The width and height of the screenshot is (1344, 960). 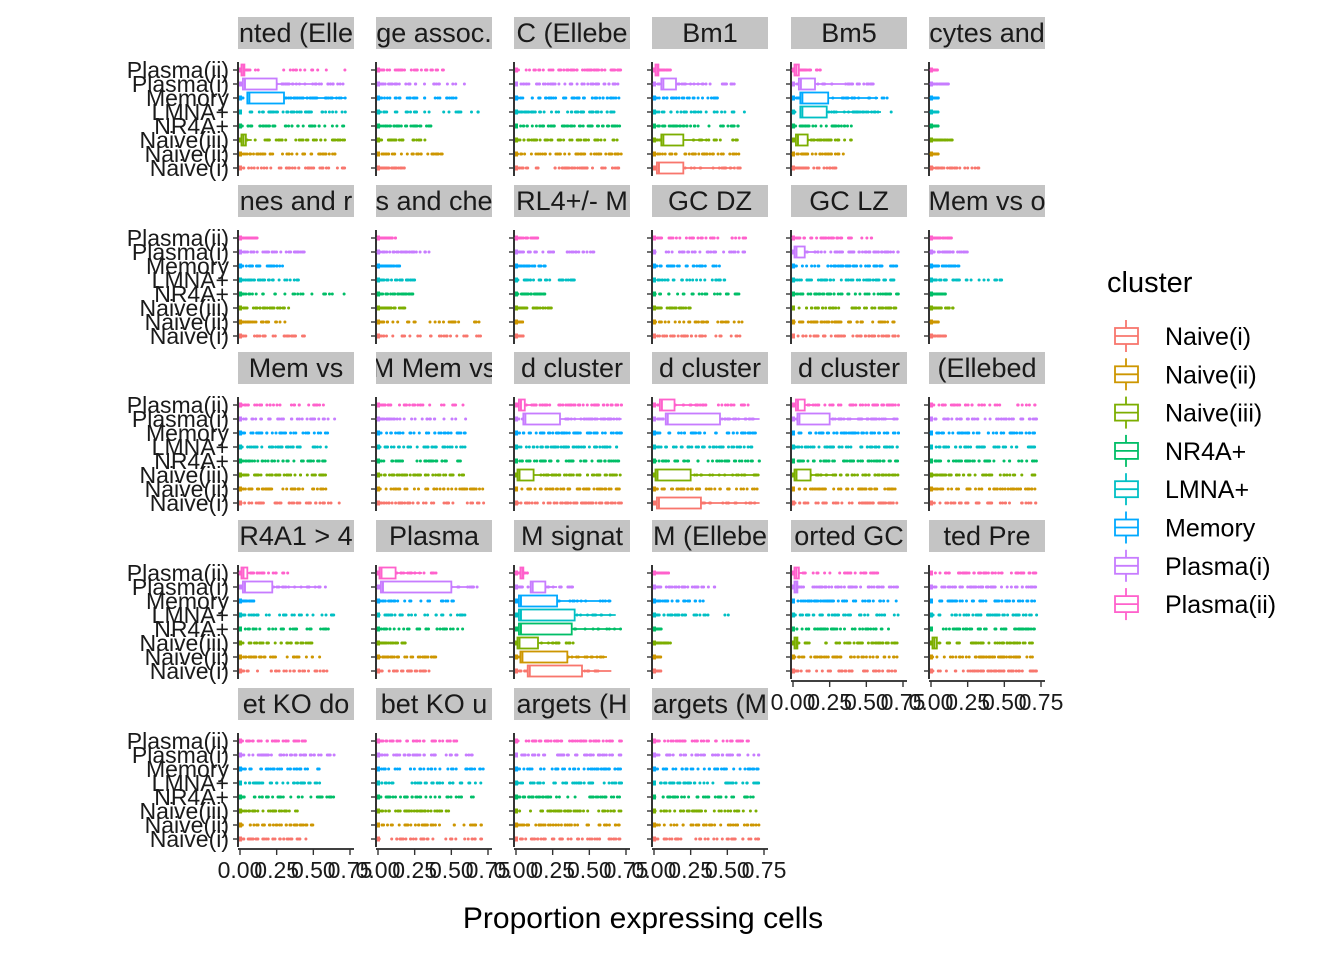 What do you see at coordinates (696, 154) in the screenshot?
I see `series-points-Naiveii` at bounding box center [696, 154].